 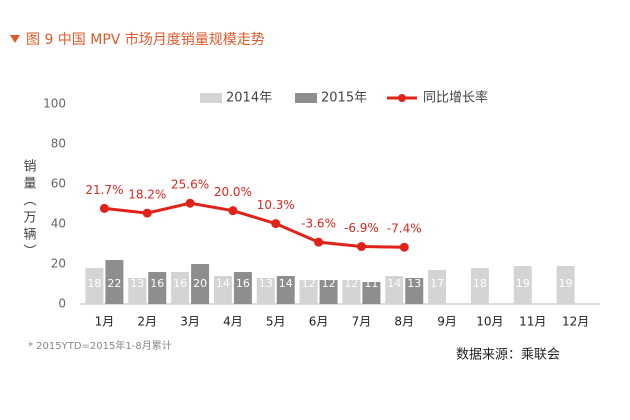 I want to click on line-label: 18.2%, so click(x=147, y=195).